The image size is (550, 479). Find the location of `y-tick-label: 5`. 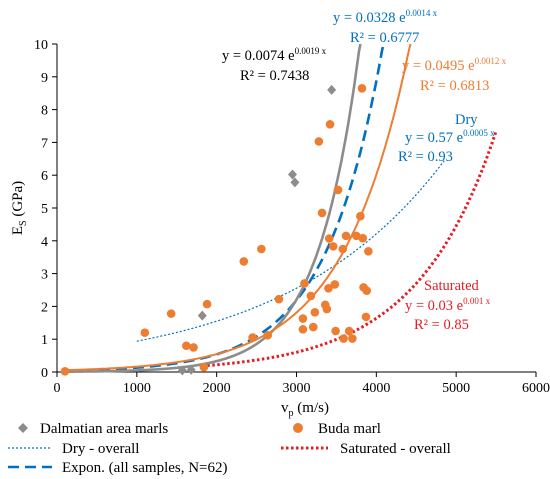

y-tick-label: 5 is located at coordinates (44, 209).